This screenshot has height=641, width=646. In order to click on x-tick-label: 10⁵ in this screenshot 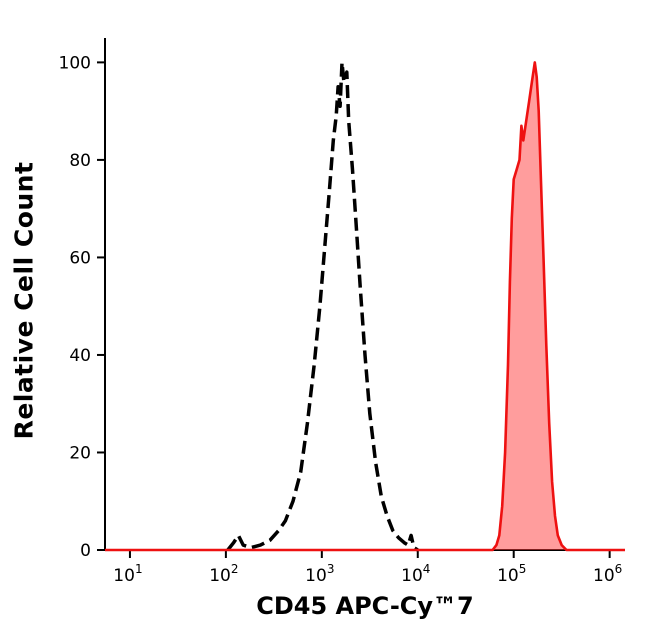, I will do `click(511, 574)`.